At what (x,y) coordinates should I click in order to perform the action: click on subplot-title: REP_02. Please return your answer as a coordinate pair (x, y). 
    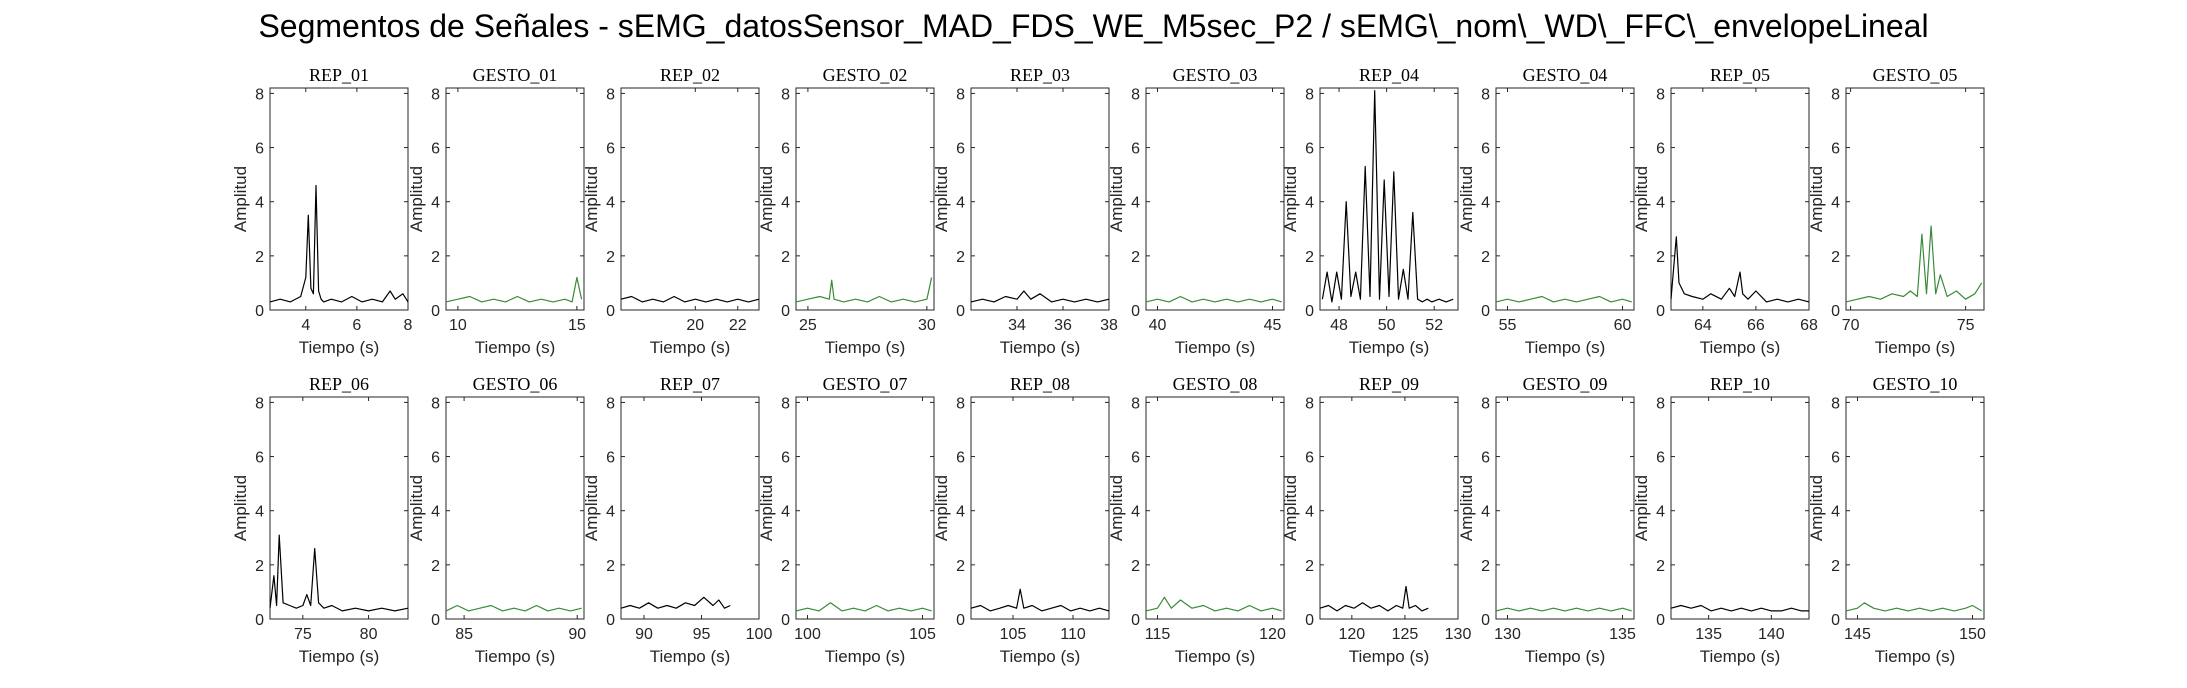
    Looking at the image, I should click on (690, 75).